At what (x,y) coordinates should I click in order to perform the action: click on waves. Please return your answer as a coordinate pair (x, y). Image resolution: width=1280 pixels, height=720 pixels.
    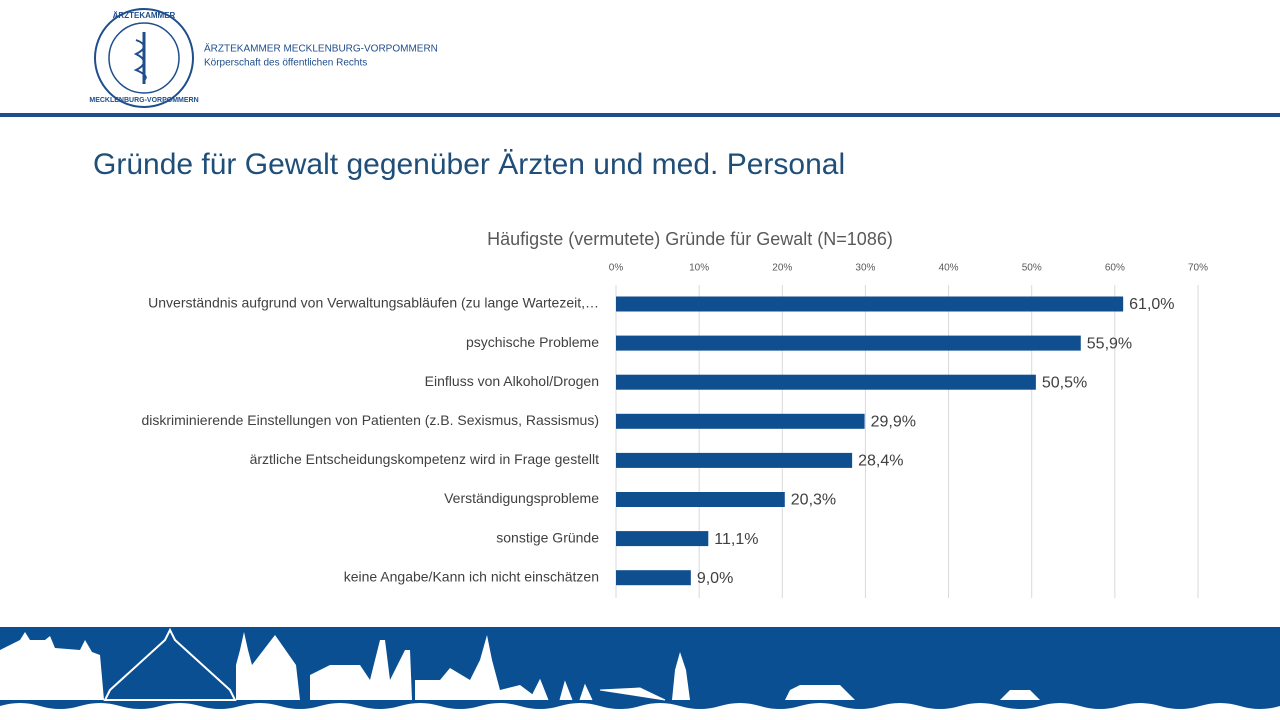
    Looking at the image, I should click on (640, 711).